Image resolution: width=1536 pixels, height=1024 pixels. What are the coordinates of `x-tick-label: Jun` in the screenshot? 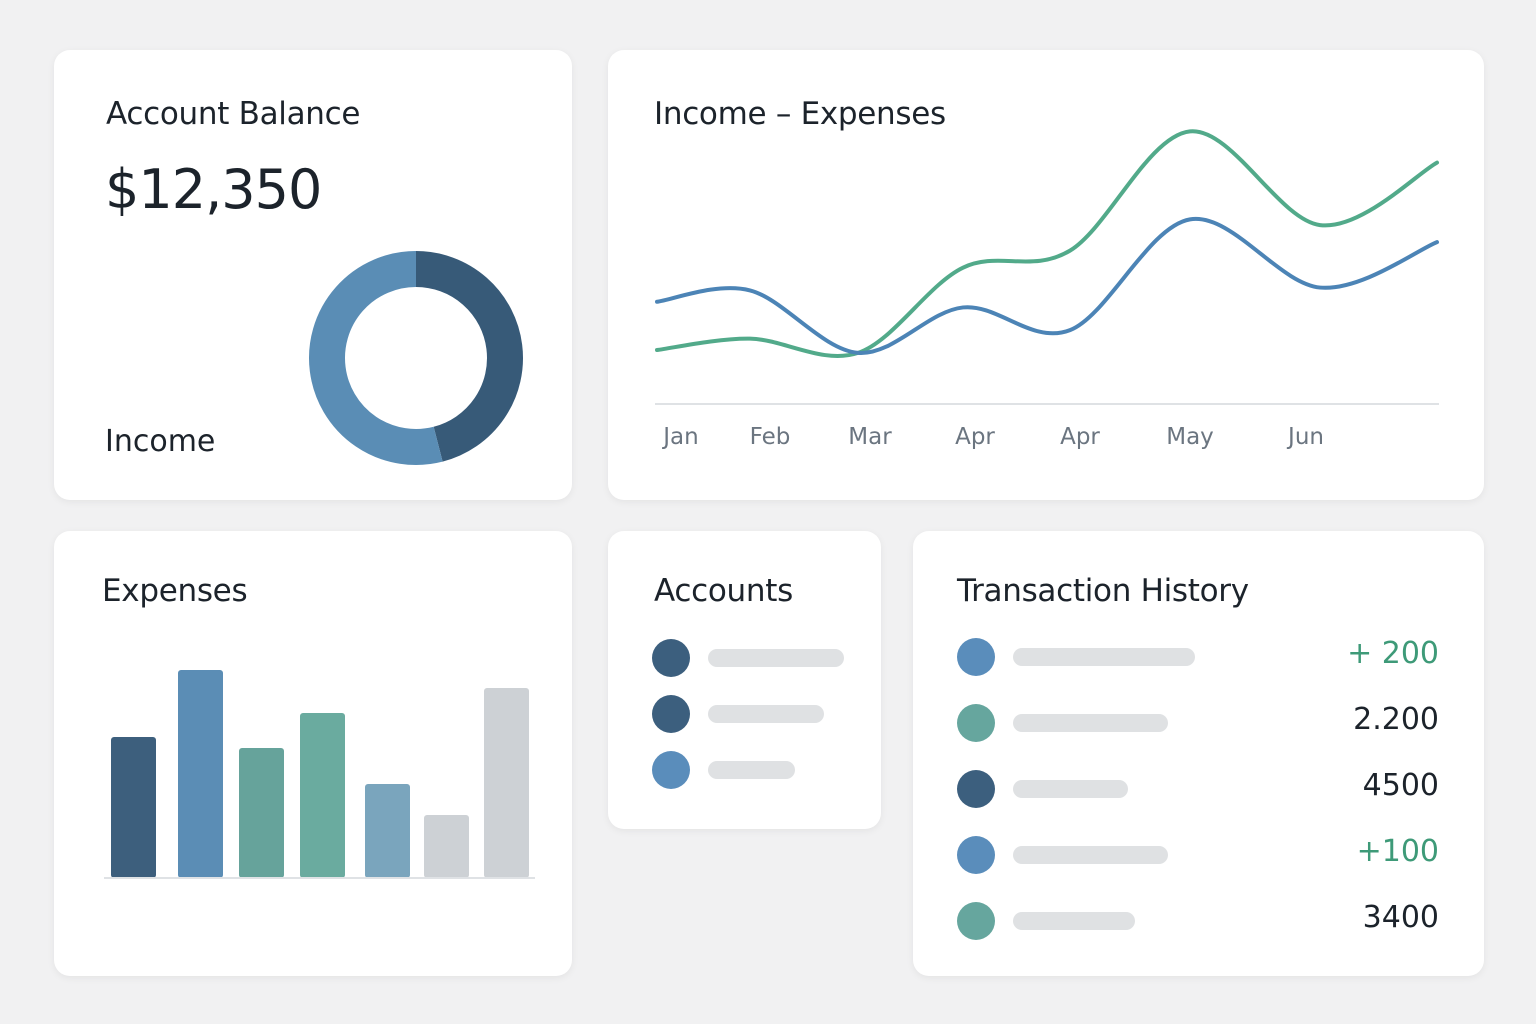 It's located at (1306, 437).